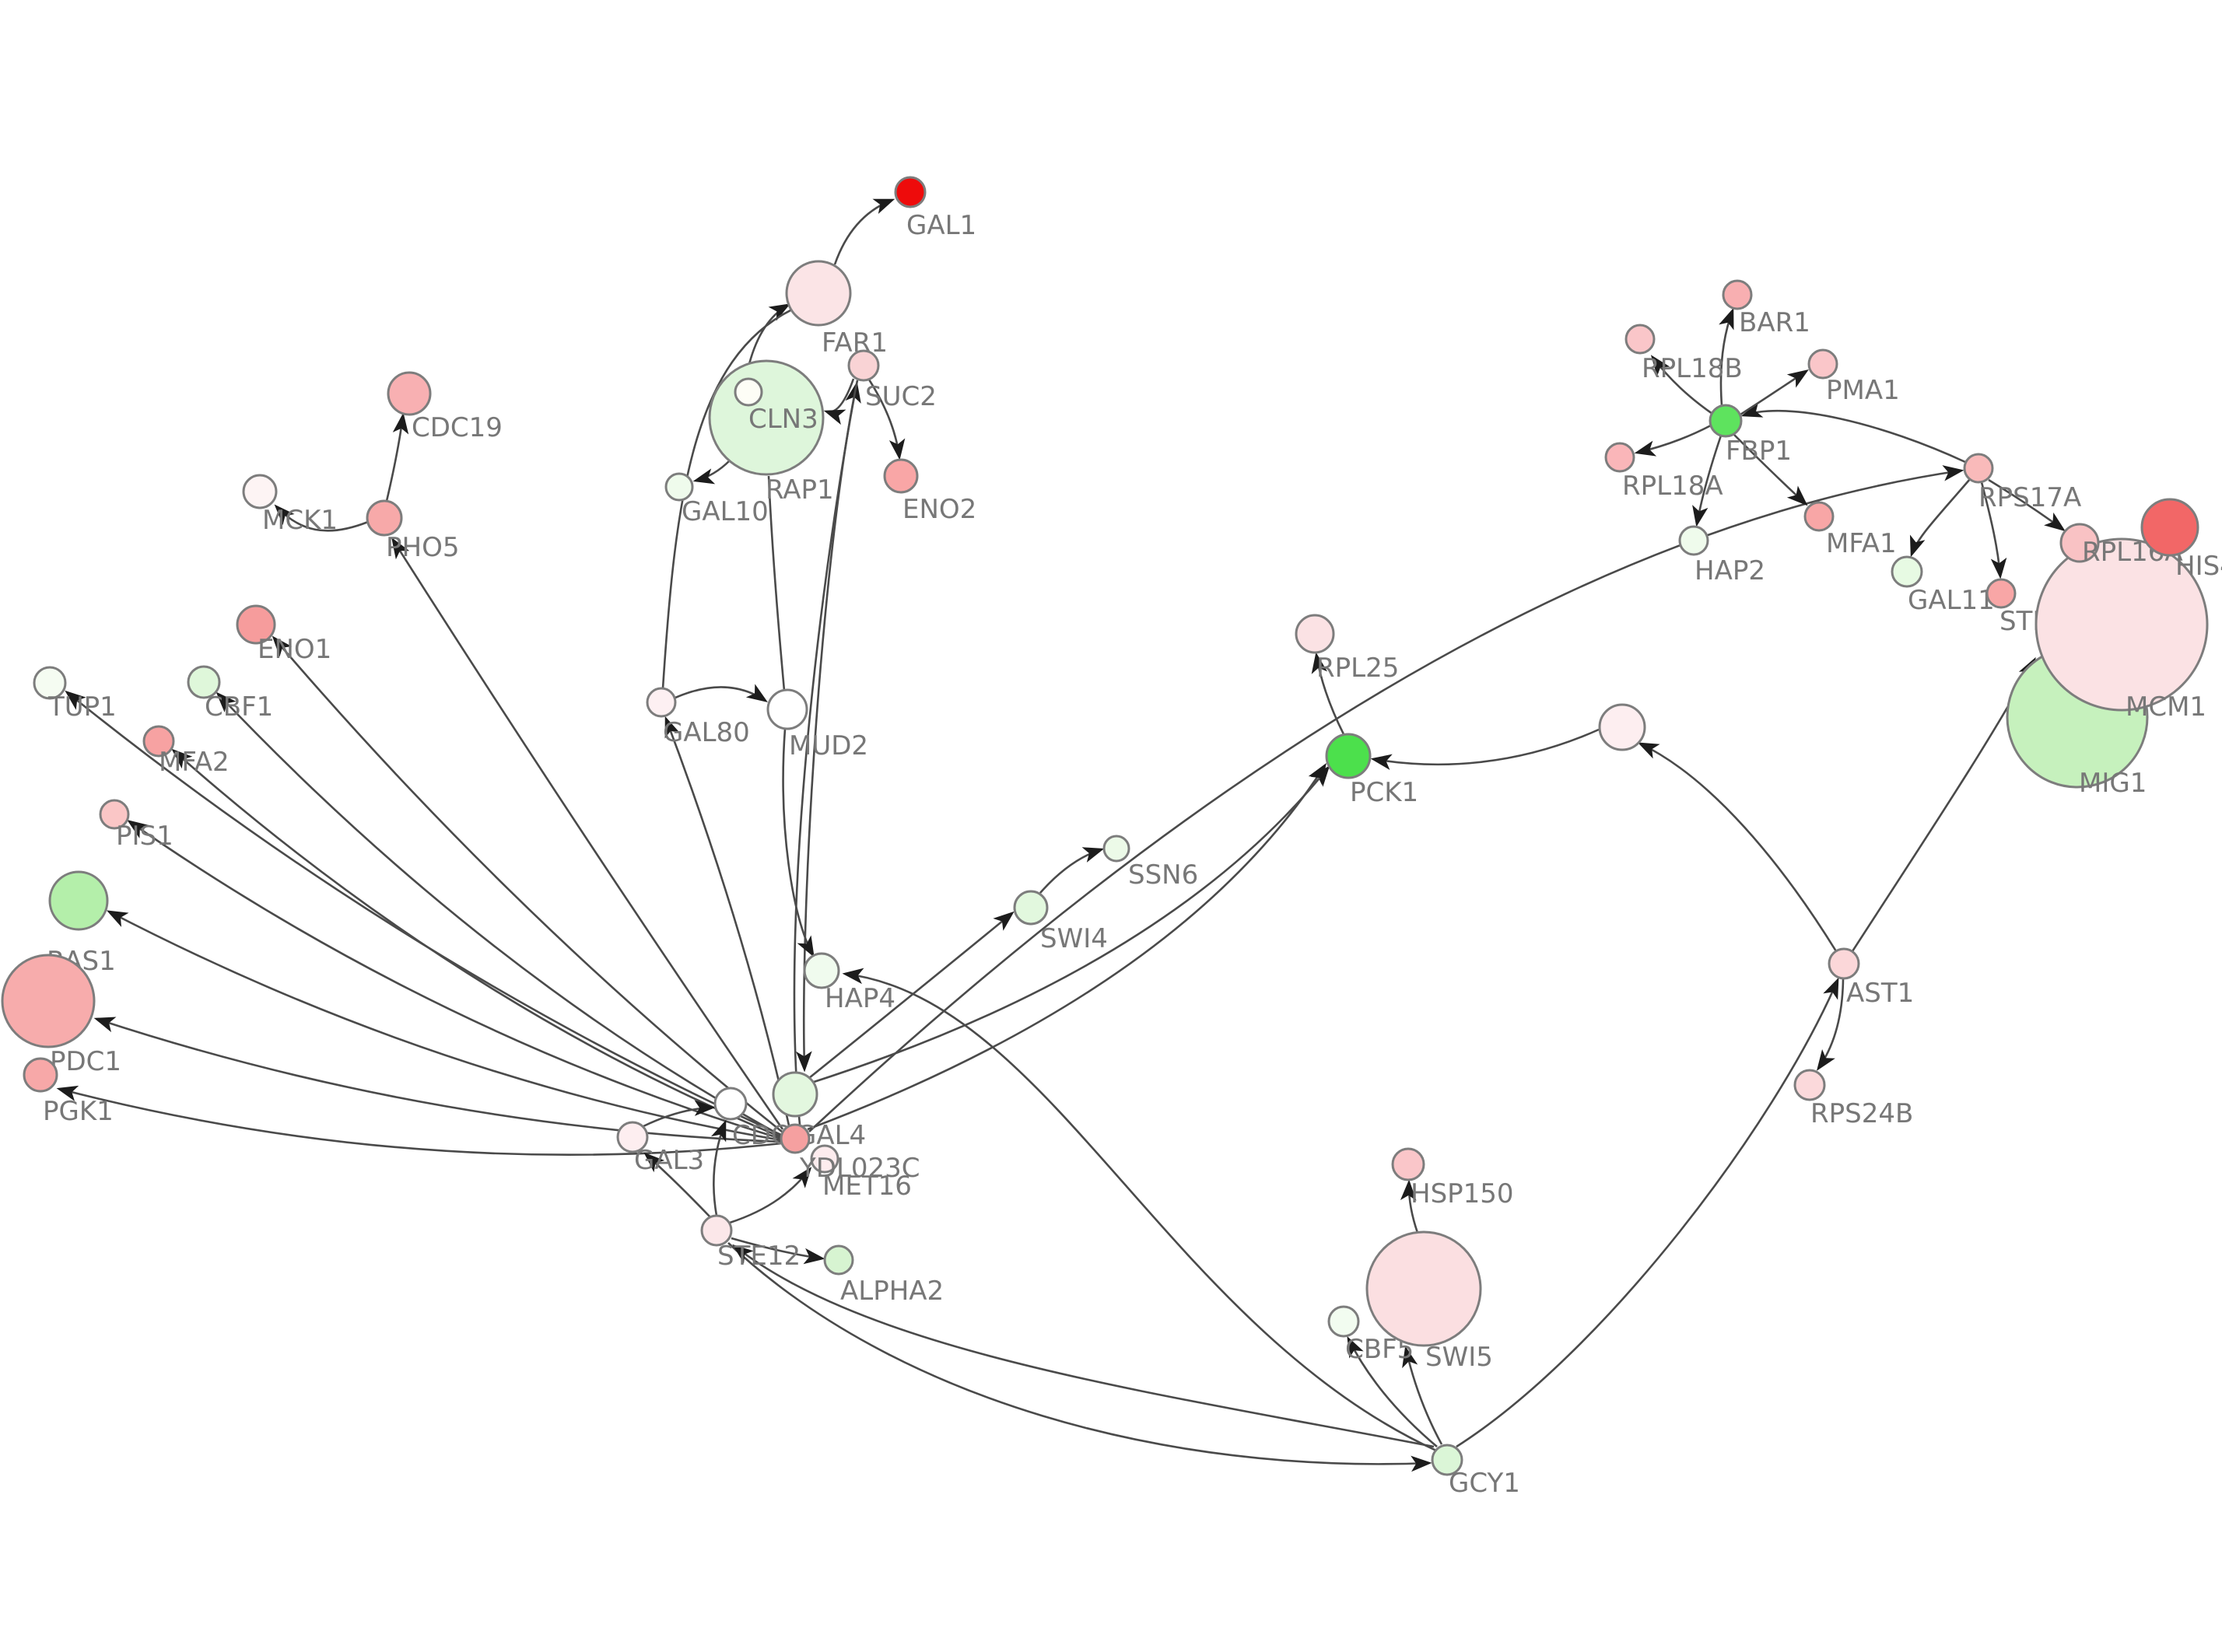 The height and width of the screenshot is (1652, 2222). I want to click on node-MUD2, so click(787, 709).